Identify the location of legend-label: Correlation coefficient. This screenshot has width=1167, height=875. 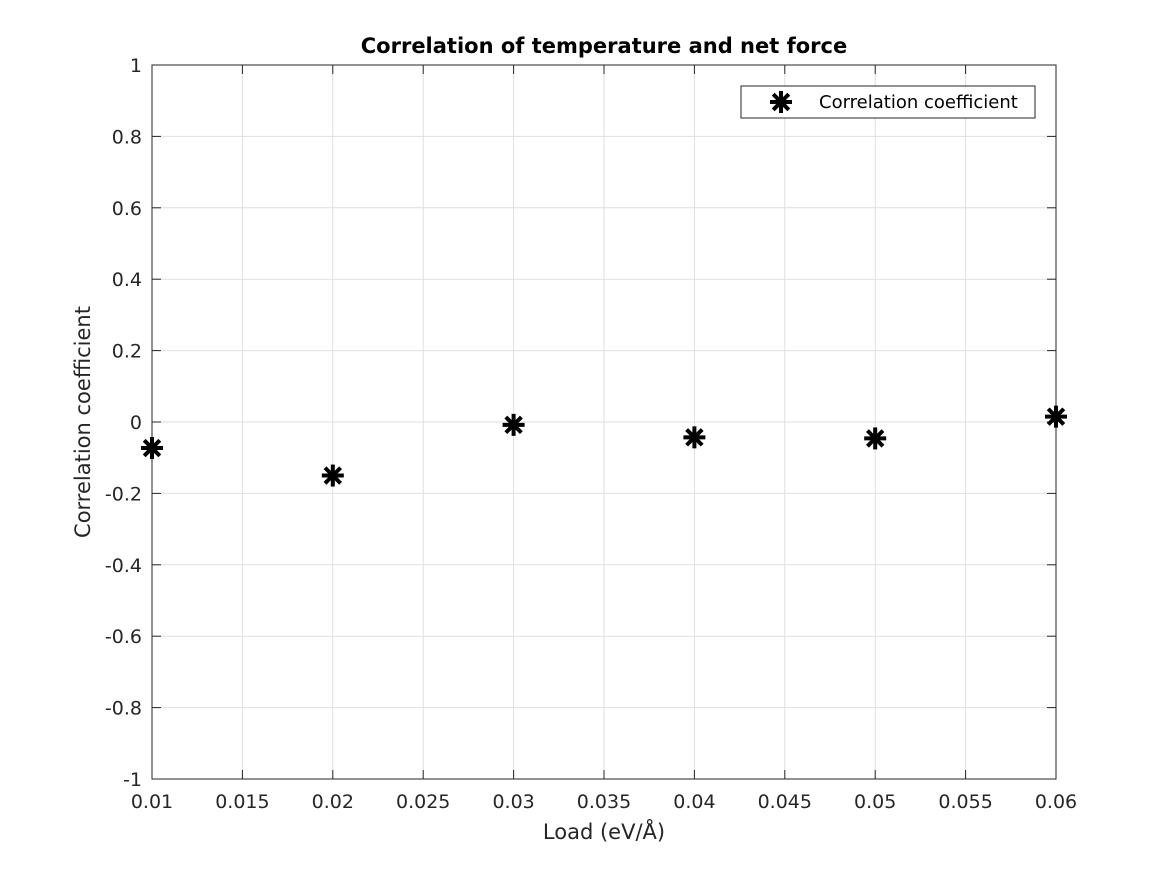
(918, 102).